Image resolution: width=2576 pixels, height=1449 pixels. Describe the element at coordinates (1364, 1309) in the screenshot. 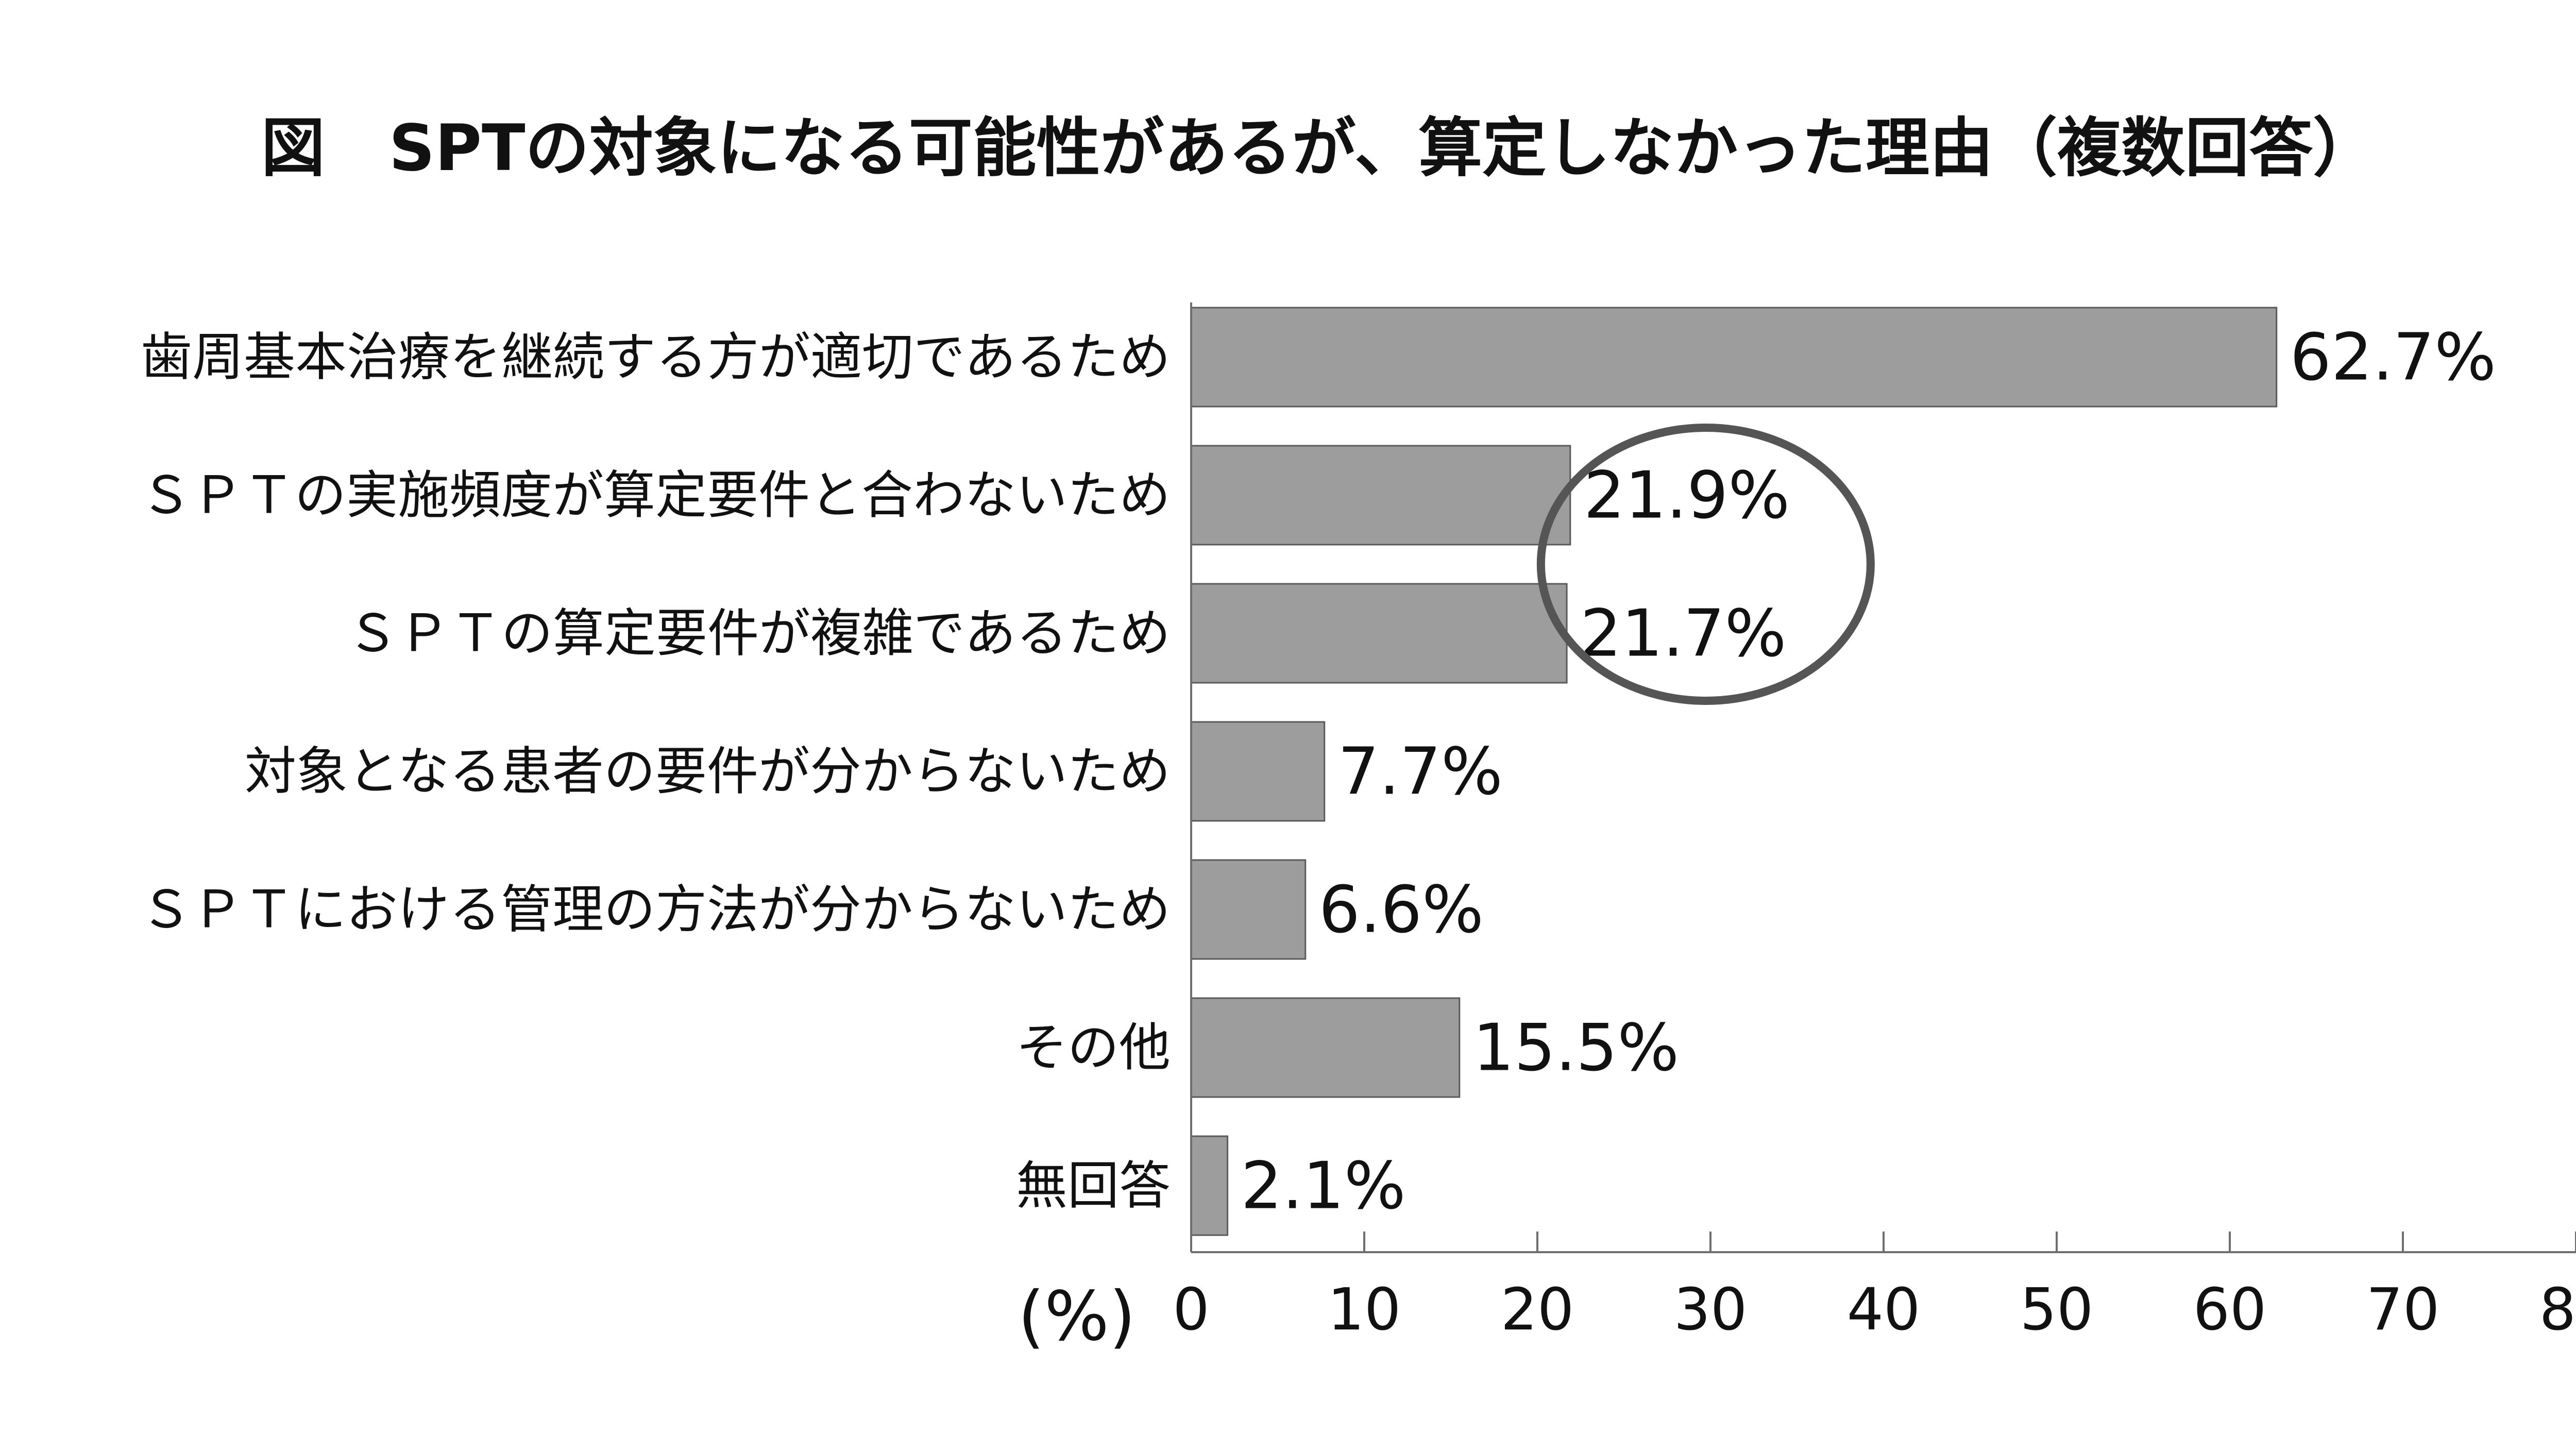

I see `x-tick-label-1: 10` at that location.